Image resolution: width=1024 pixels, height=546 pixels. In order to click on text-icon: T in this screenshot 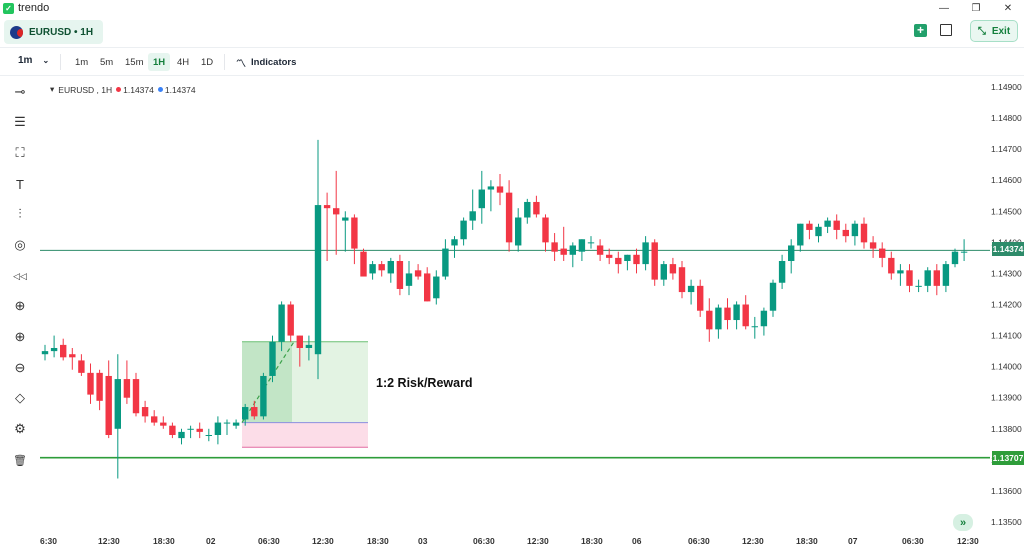, I will do `click(20, 184)`.